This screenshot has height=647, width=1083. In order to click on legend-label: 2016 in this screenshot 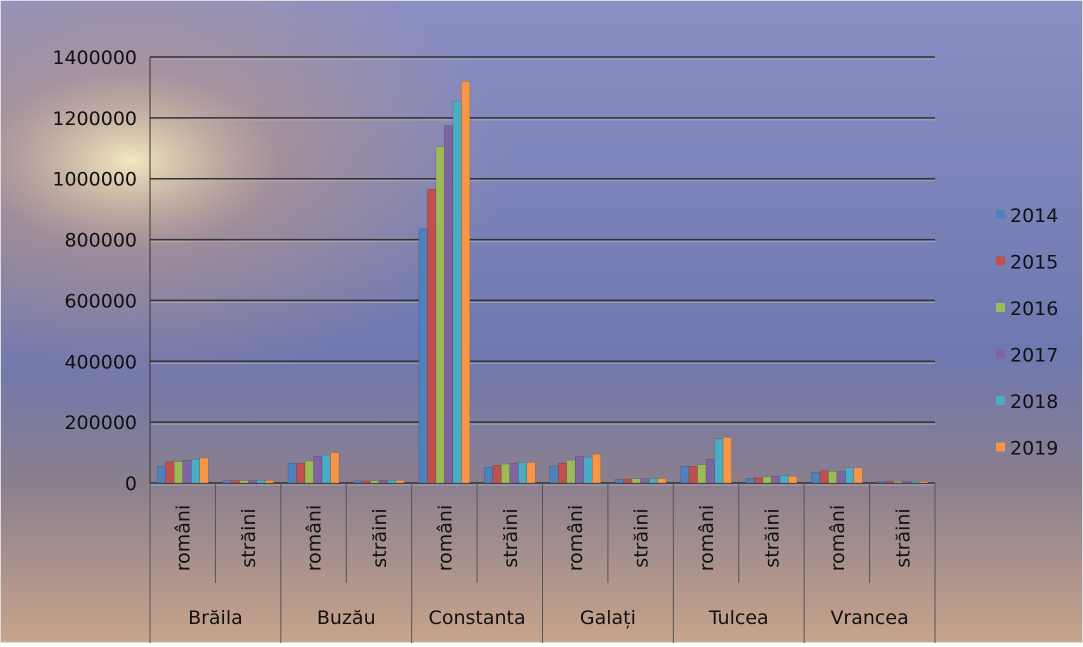, I will do `click(1034, 309)`.